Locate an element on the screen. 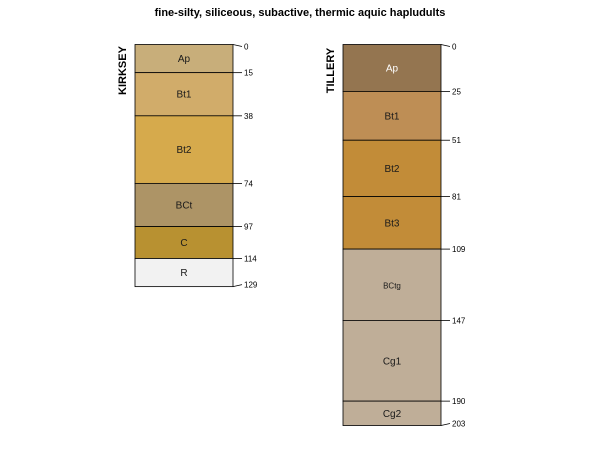 The height and width of the screenshot is (455, 600). depth-label: 51 is located at coordinates (456, 140).